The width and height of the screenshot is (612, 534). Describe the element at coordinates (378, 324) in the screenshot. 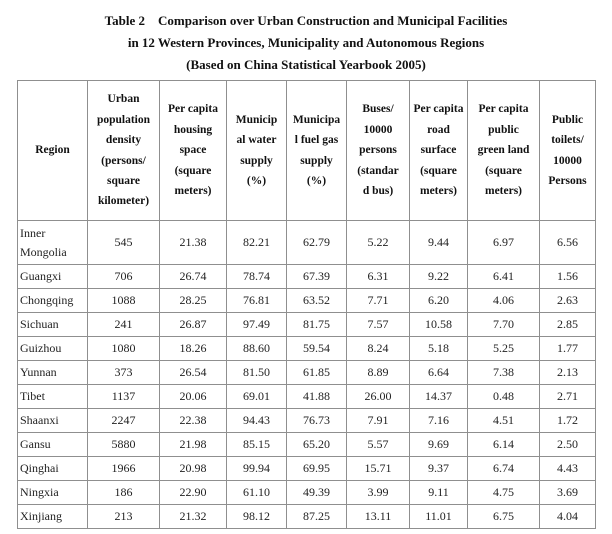

I see `value-cell: 7.57` at that location.